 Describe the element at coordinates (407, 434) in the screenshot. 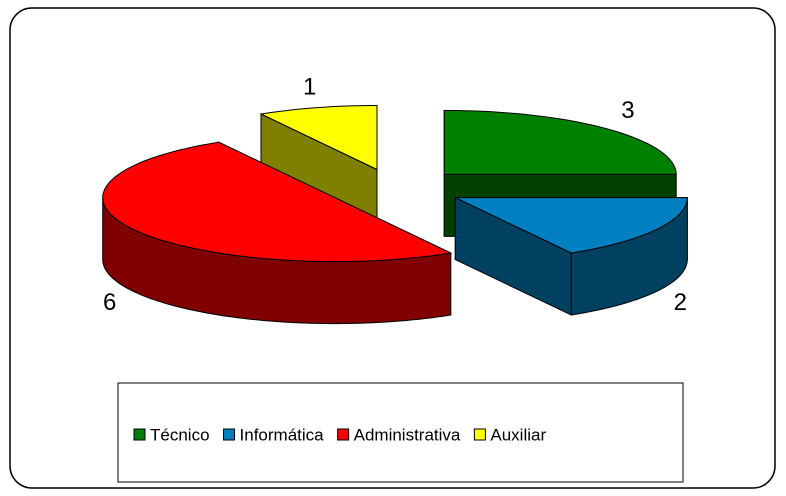

I see `legend-label: Administrativa` at that location.